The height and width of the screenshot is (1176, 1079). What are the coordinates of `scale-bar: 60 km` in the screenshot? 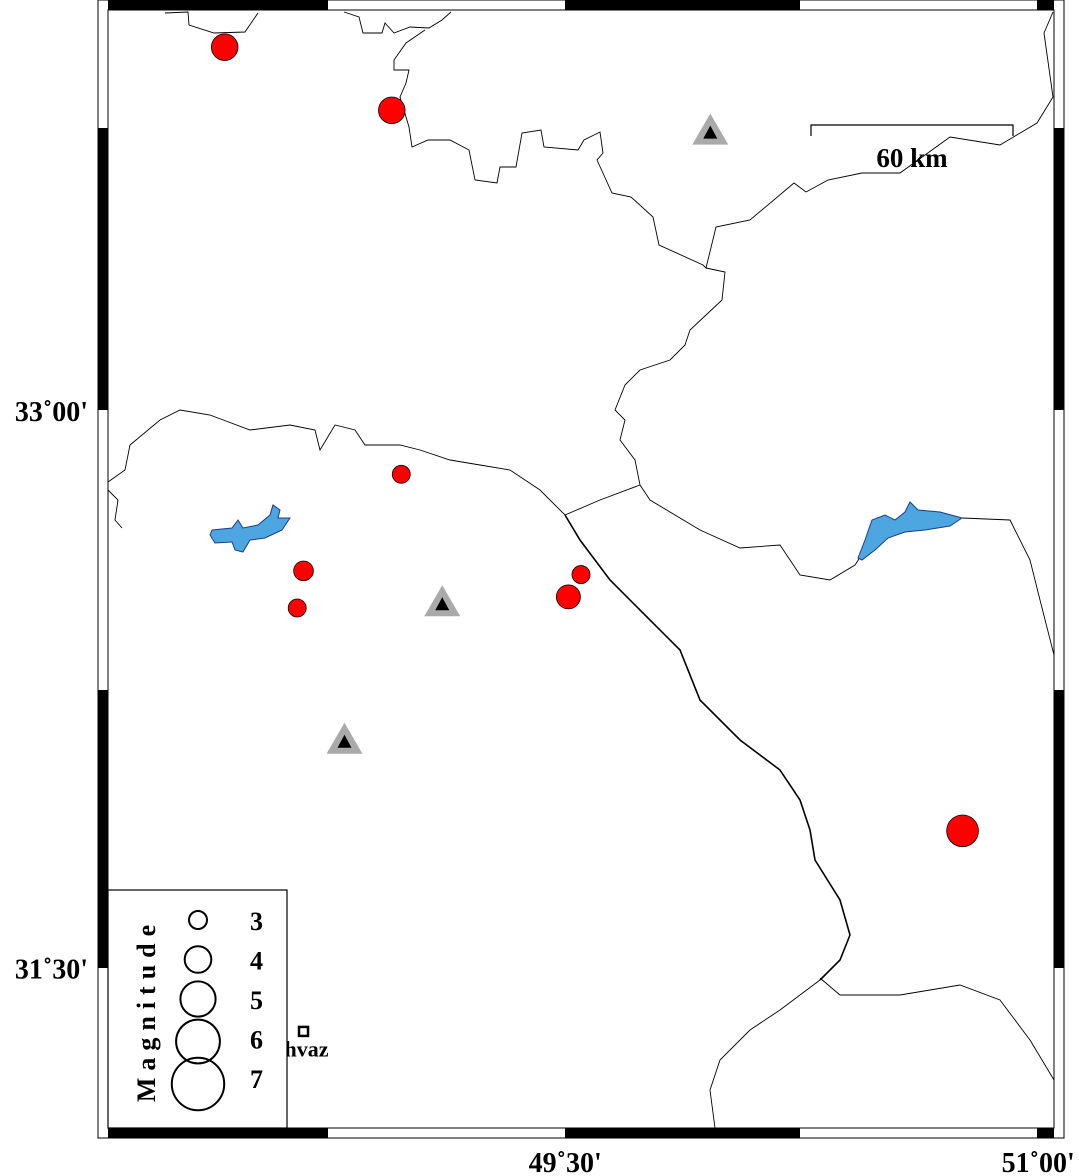 It's located at (912, 148).